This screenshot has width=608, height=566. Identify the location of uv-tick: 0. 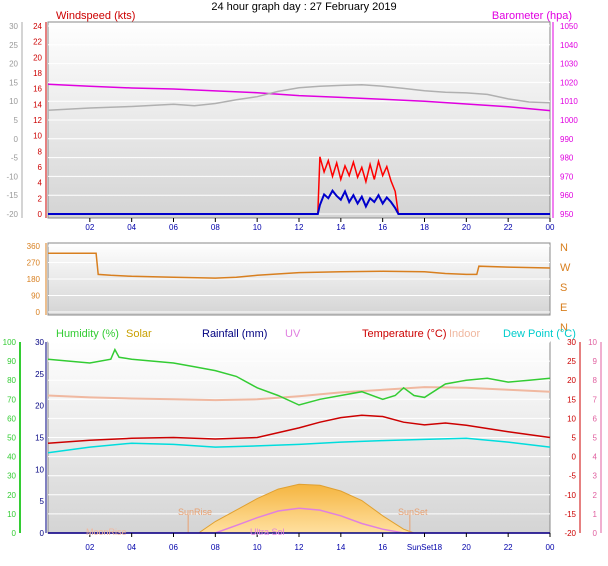
(595, 533).